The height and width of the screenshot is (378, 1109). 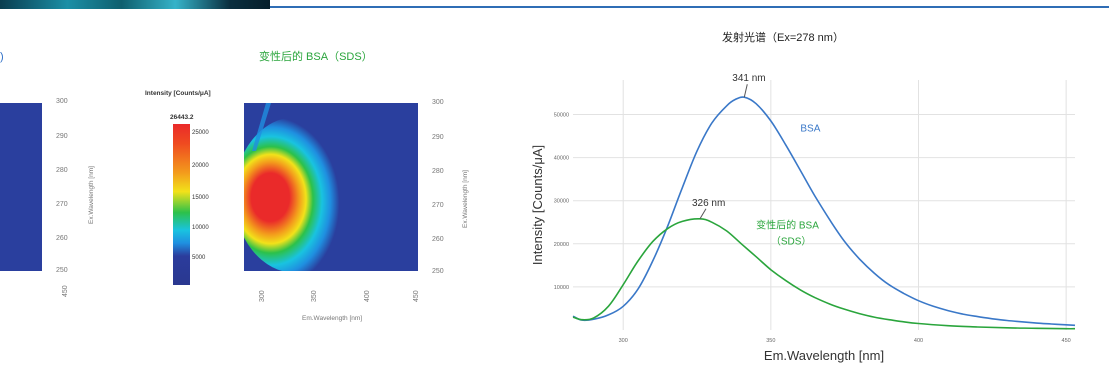 What do you see at coordinates (824, 273) in the screenshot?
I see `series-line-bsa-sds` at bounding box center [824, 273].